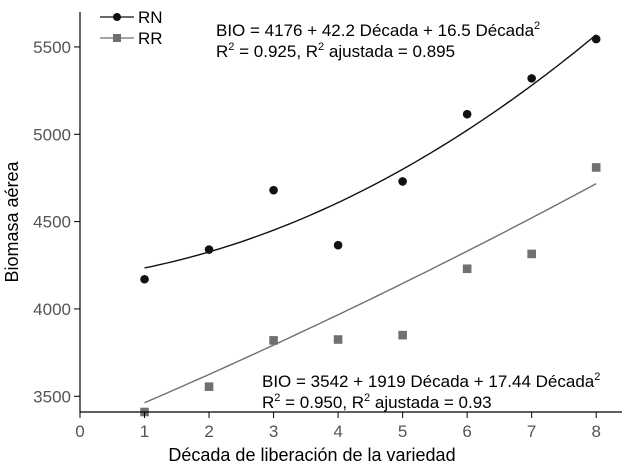  Describe the element at coordinates (12, 221) in the screenshot. I see `y-axis-title: Biomasa aérea` at that location.